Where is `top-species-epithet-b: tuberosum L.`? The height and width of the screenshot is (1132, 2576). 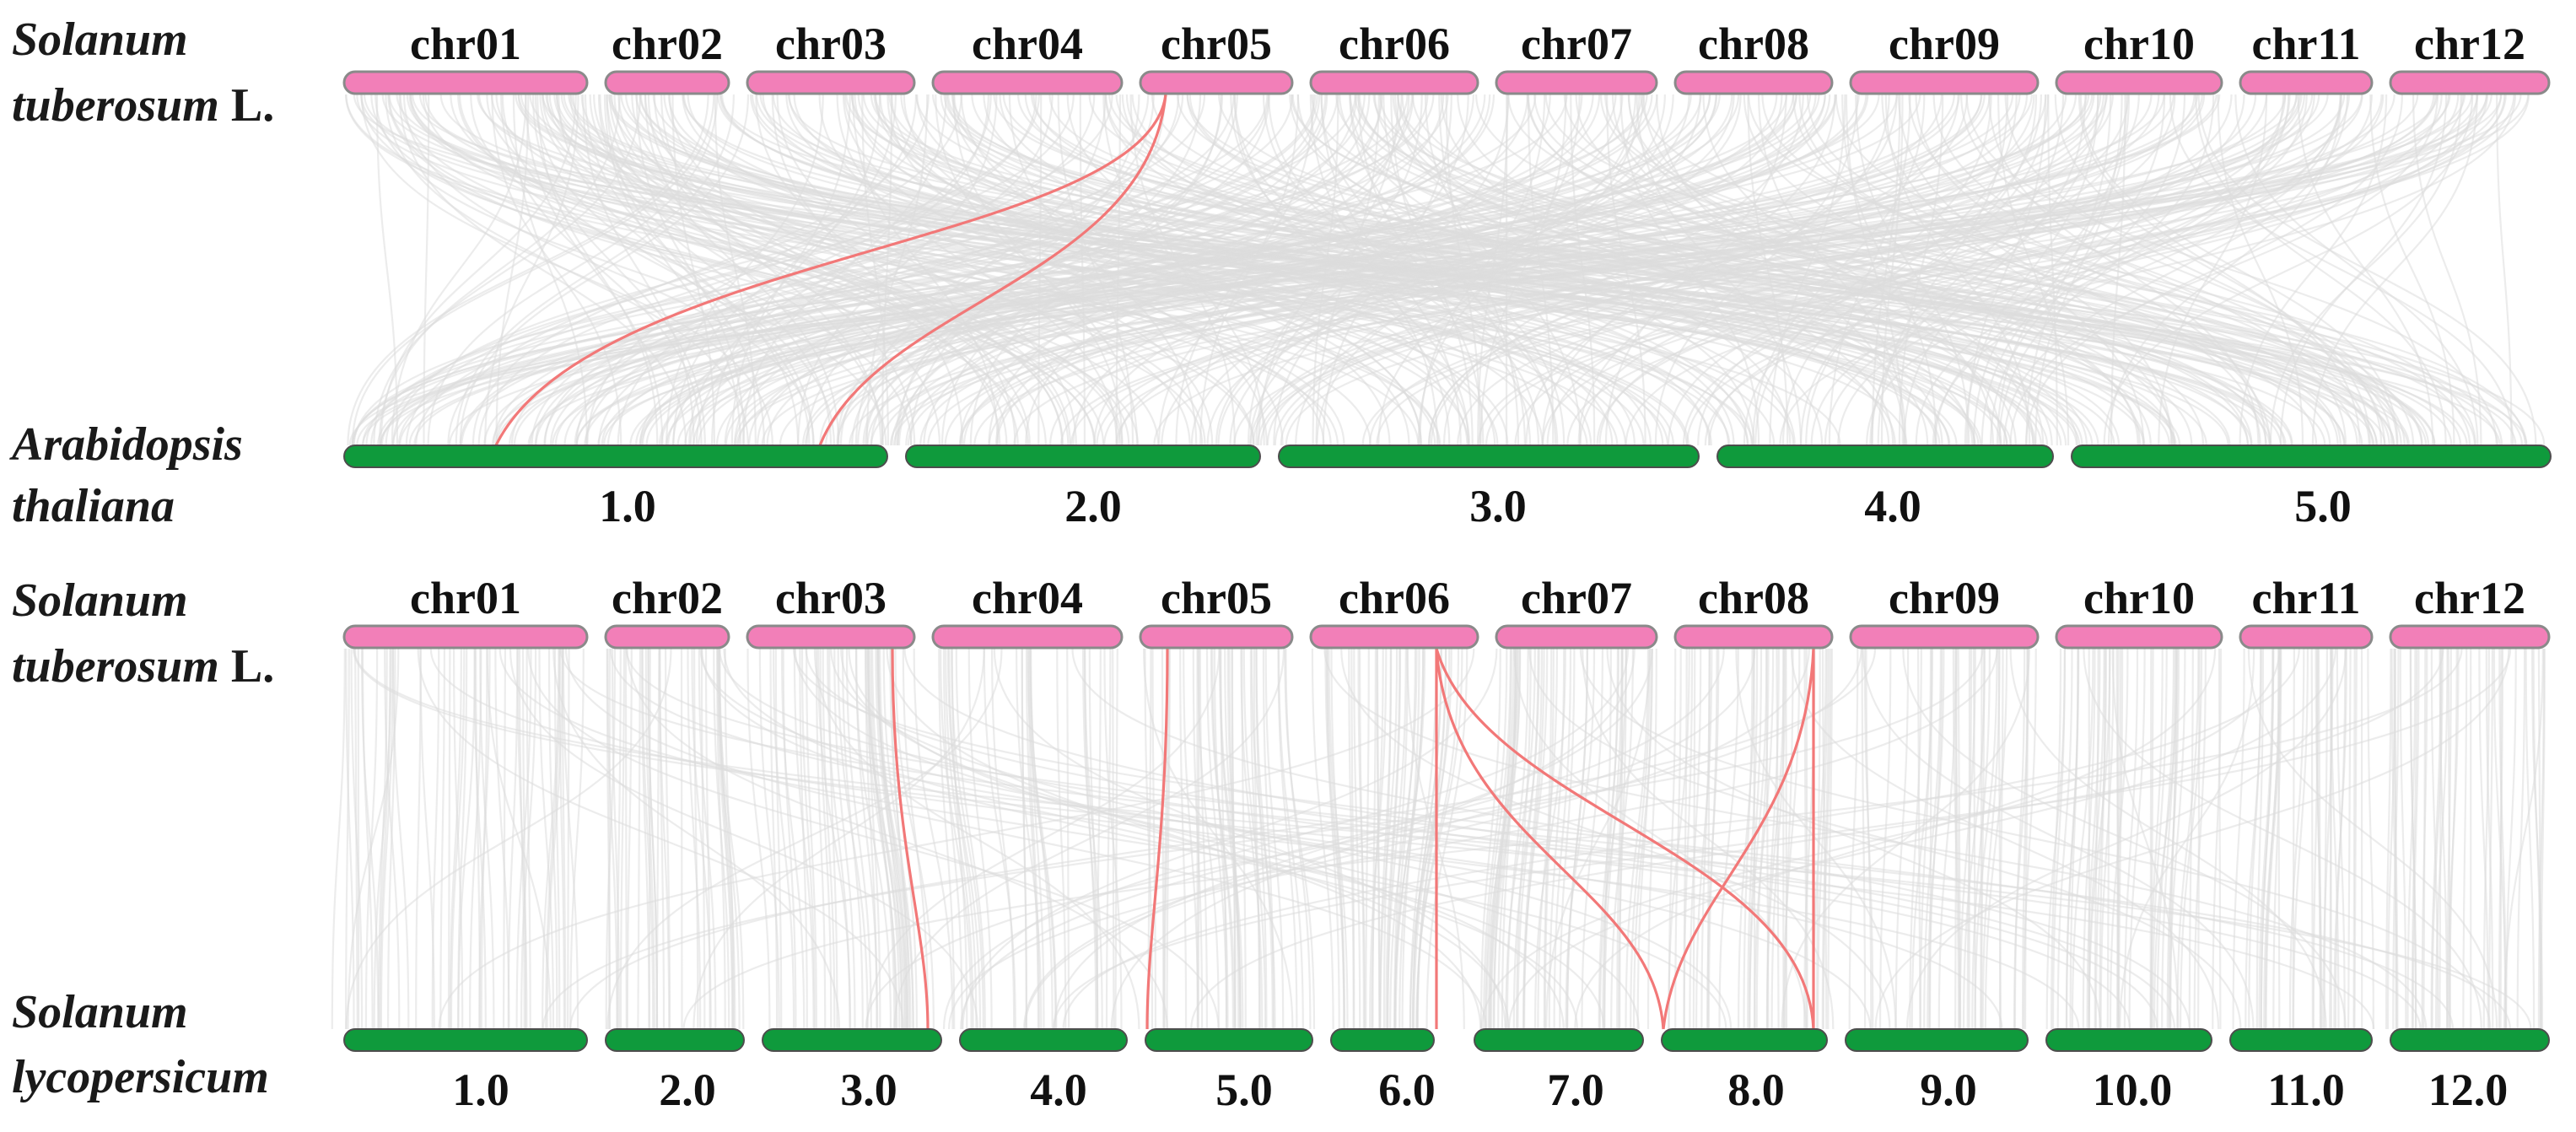 top-species-epithet-b: tuberosum L. is located at coordinates (143, 666).